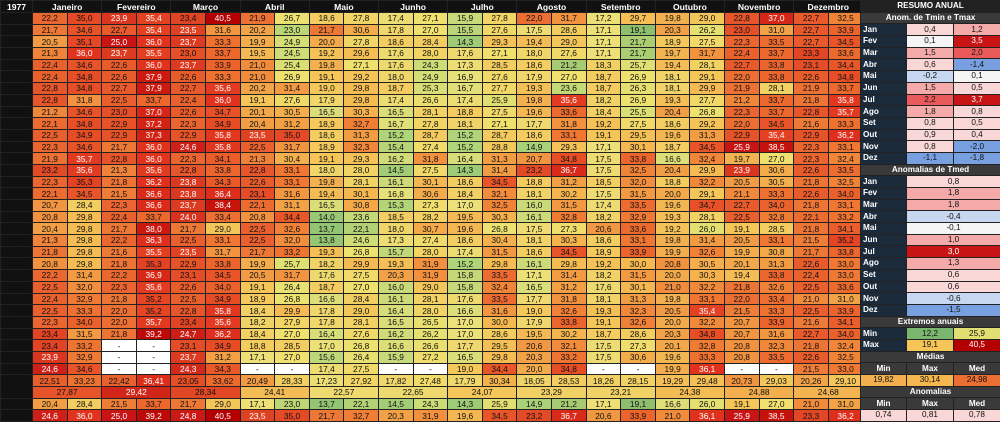 The image size is (1000, 422). Describe the element at coordinates (50, 287) in the screenshot. I see `tmin-cell: 22,5` at that location.